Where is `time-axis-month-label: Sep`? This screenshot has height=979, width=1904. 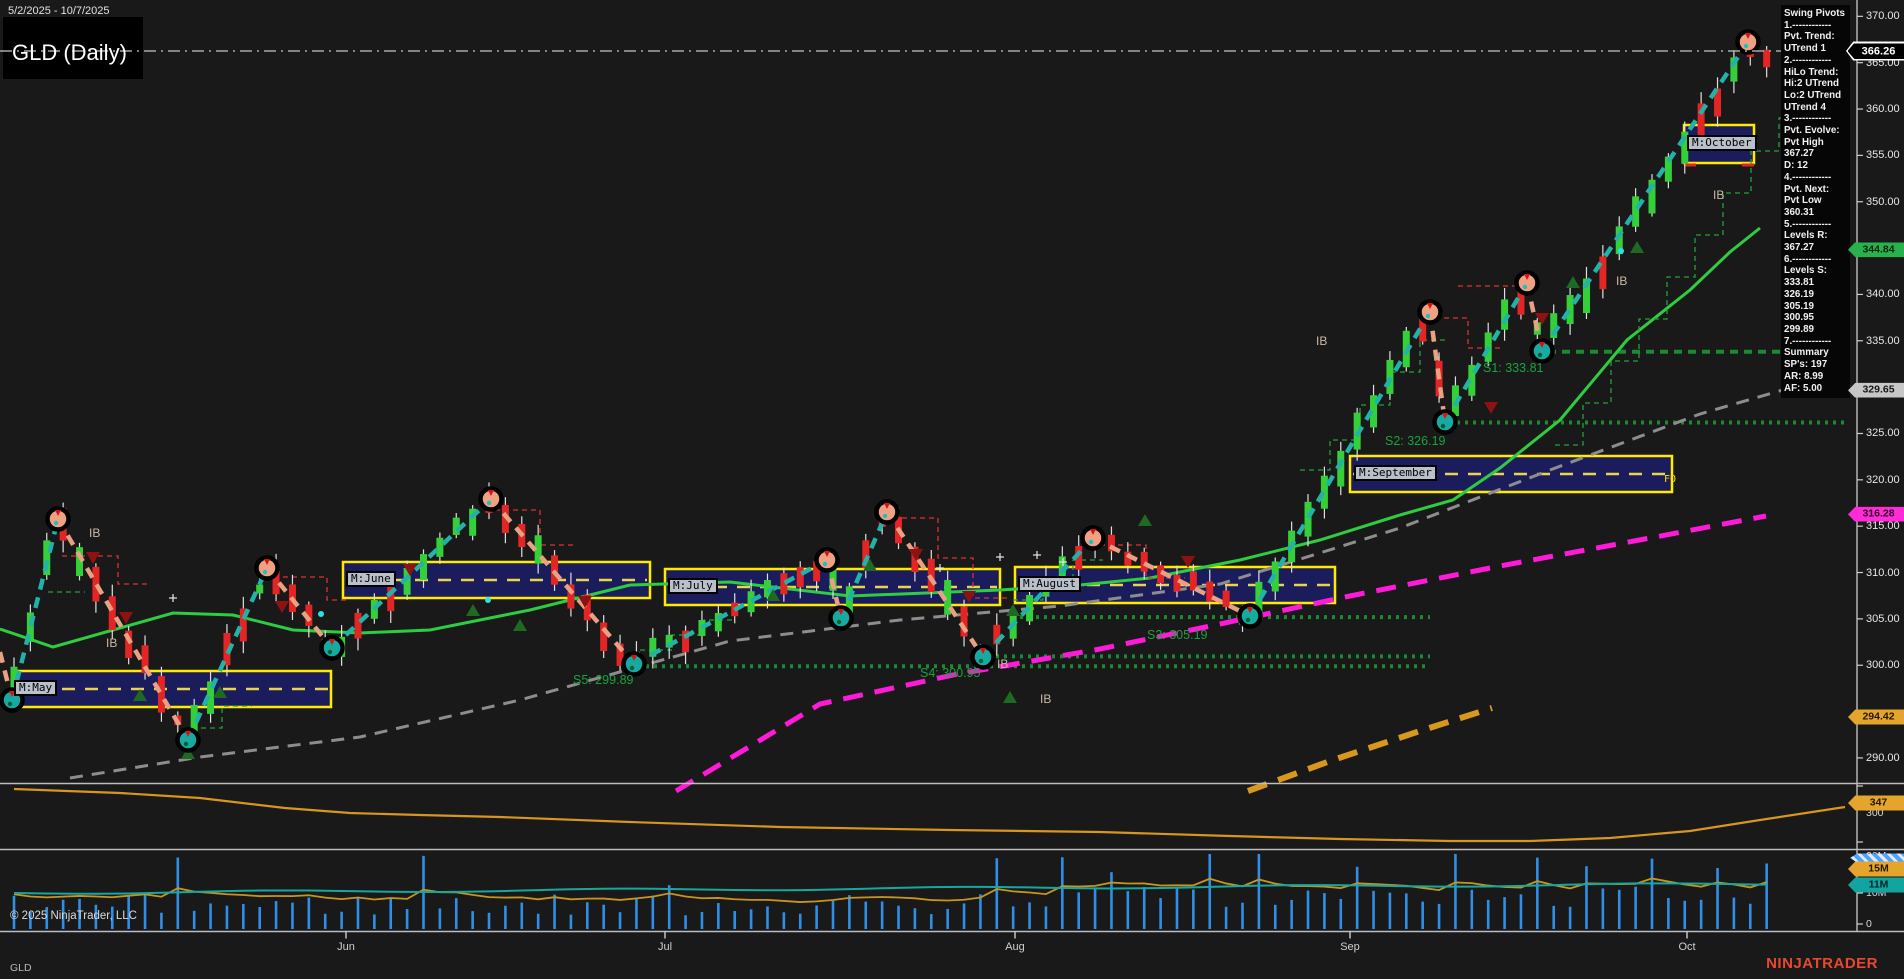
time-axis-month-label: Sep is located at coordinates (1350, 947).